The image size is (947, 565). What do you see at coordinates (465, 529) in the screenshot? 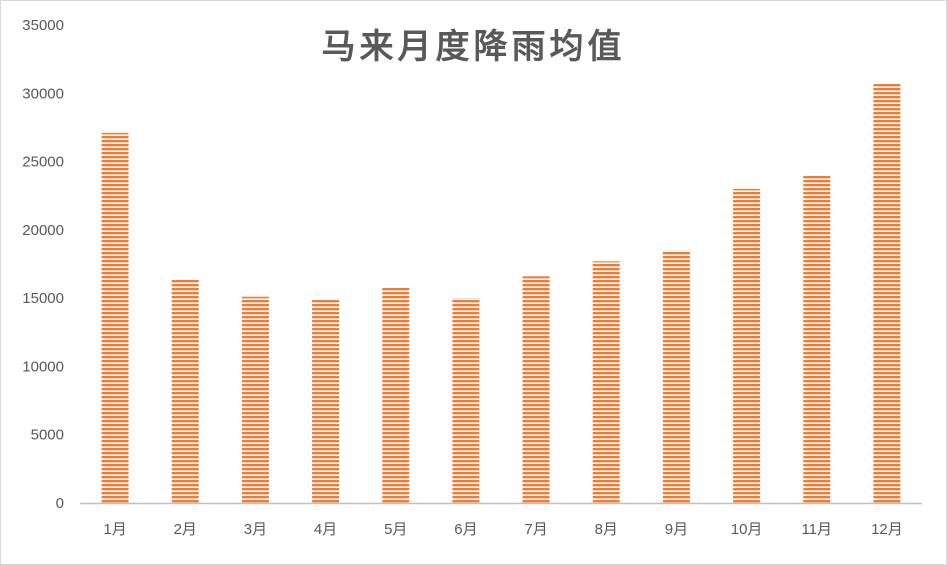
I see `x-tick-label: 6月` at bounding box center [465, 529].